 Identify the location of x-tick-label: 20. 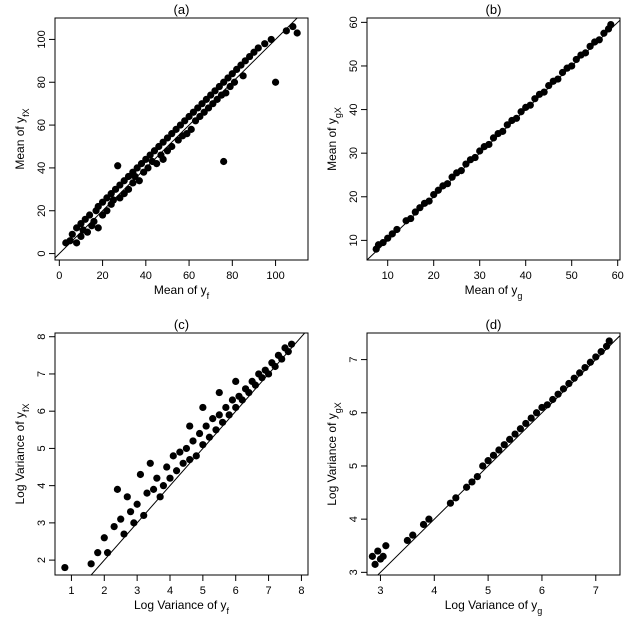
(434, 276).